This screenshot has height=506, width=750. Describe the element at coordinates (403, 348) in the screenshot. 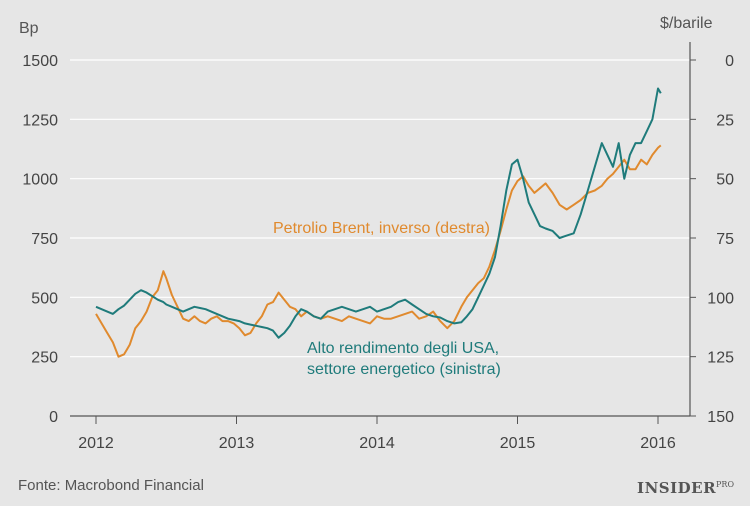

I see `high-yield-series-label-line1: Alto rendimento degli USA,` at that location.